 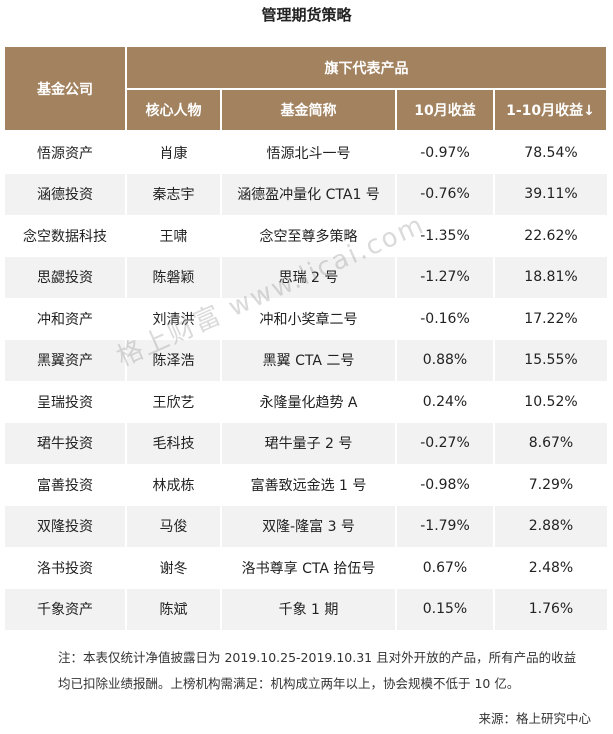 What do you see at coordinates (308, 360) in the screenshot?
I see `table-cell: 黑翼 CTA 二号` at bounding box center [308, 360].